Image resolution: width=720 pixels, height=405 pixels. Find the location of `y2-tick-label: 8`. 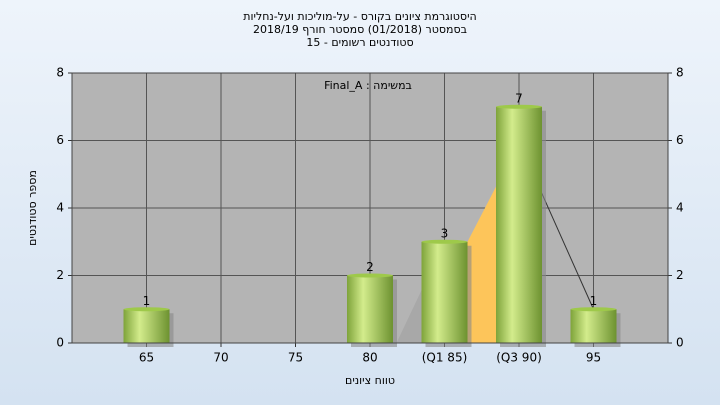

y2-tick-label: 8 is located at coordinates (680, 73).